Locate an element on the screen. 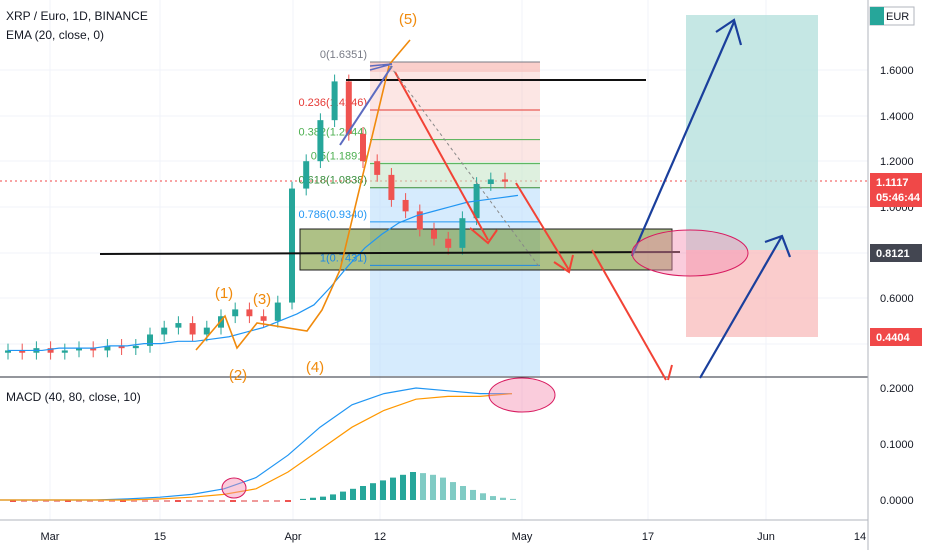 The height and width of the screenshot is (550, 932). highlight-ellipse is located at coordinates (690, 253).